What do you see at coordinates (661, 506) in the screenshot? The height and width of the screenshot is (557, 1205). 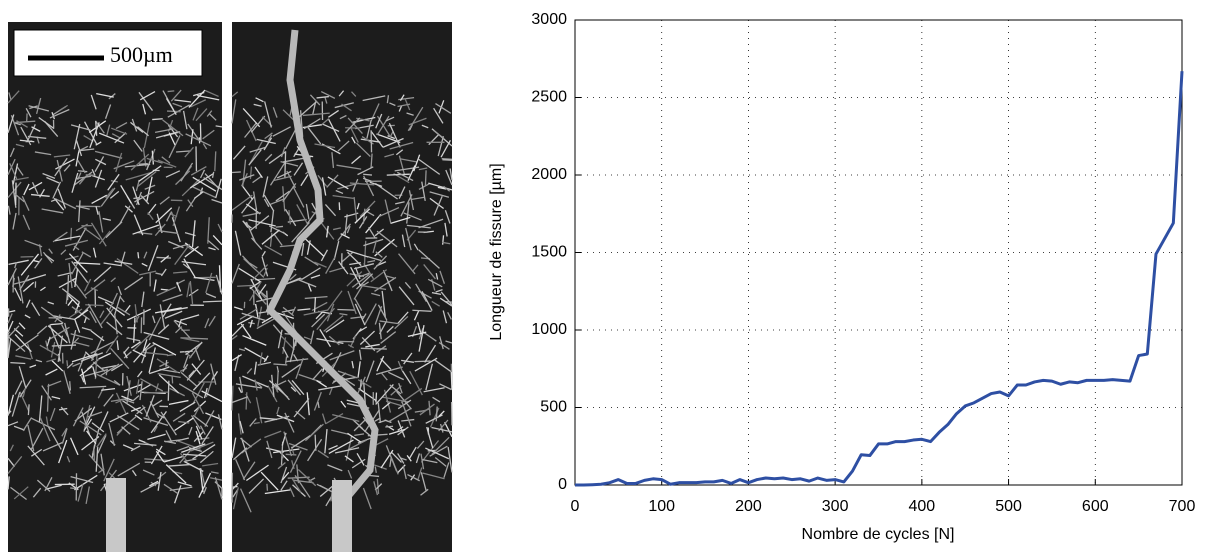 I see `x-tick-label: 100` at bounding box center [661, 506].